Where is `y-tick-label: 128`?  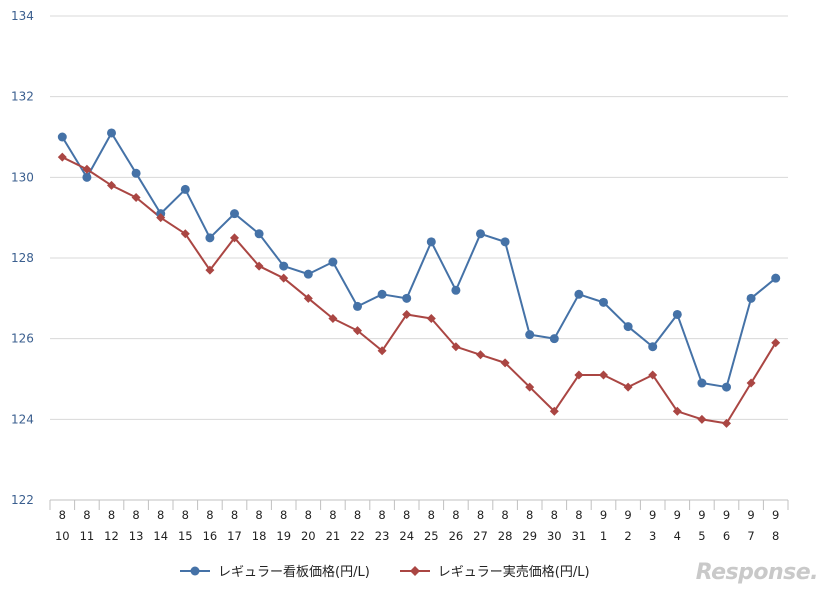
y-tick-label: 128 is located at coordinates (22, 258).